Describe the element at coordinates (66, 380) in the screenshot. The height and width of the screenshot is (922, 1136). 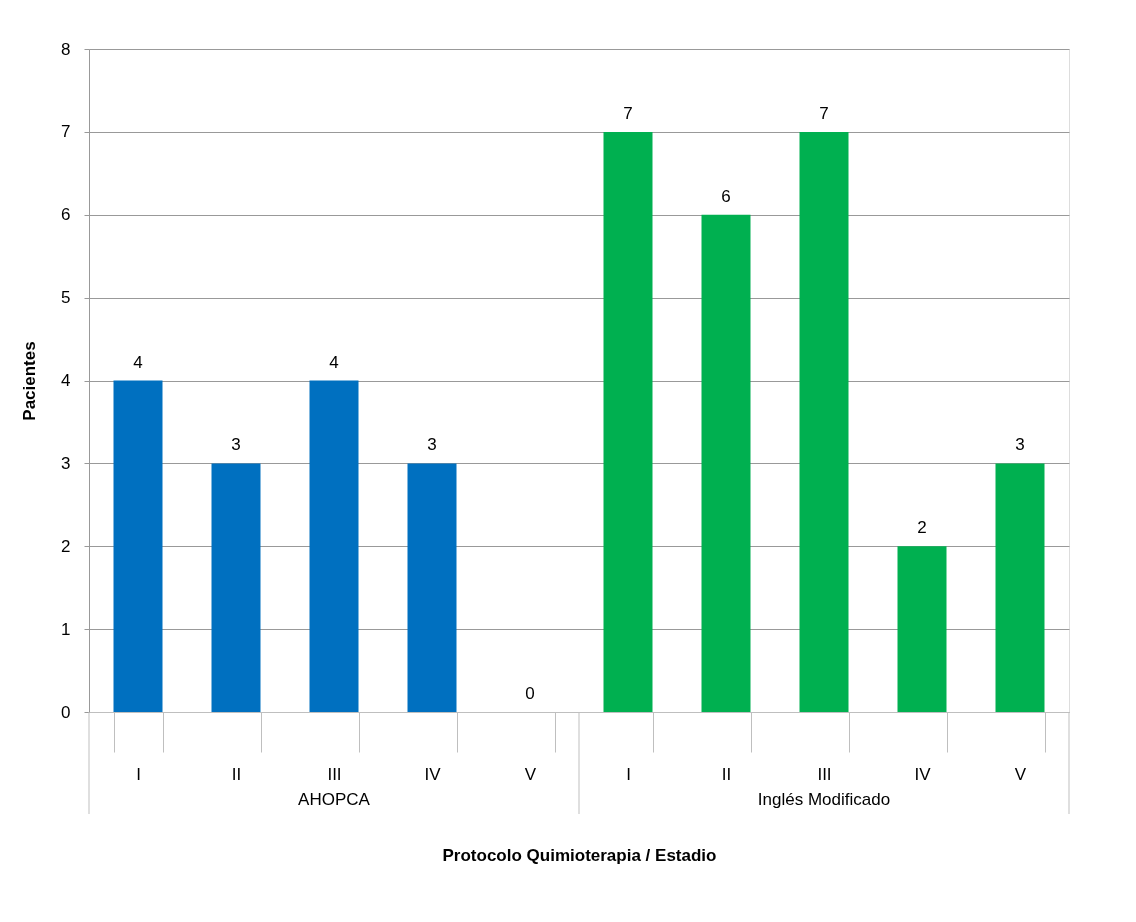
I see `y-tick-label: 4` at that location.